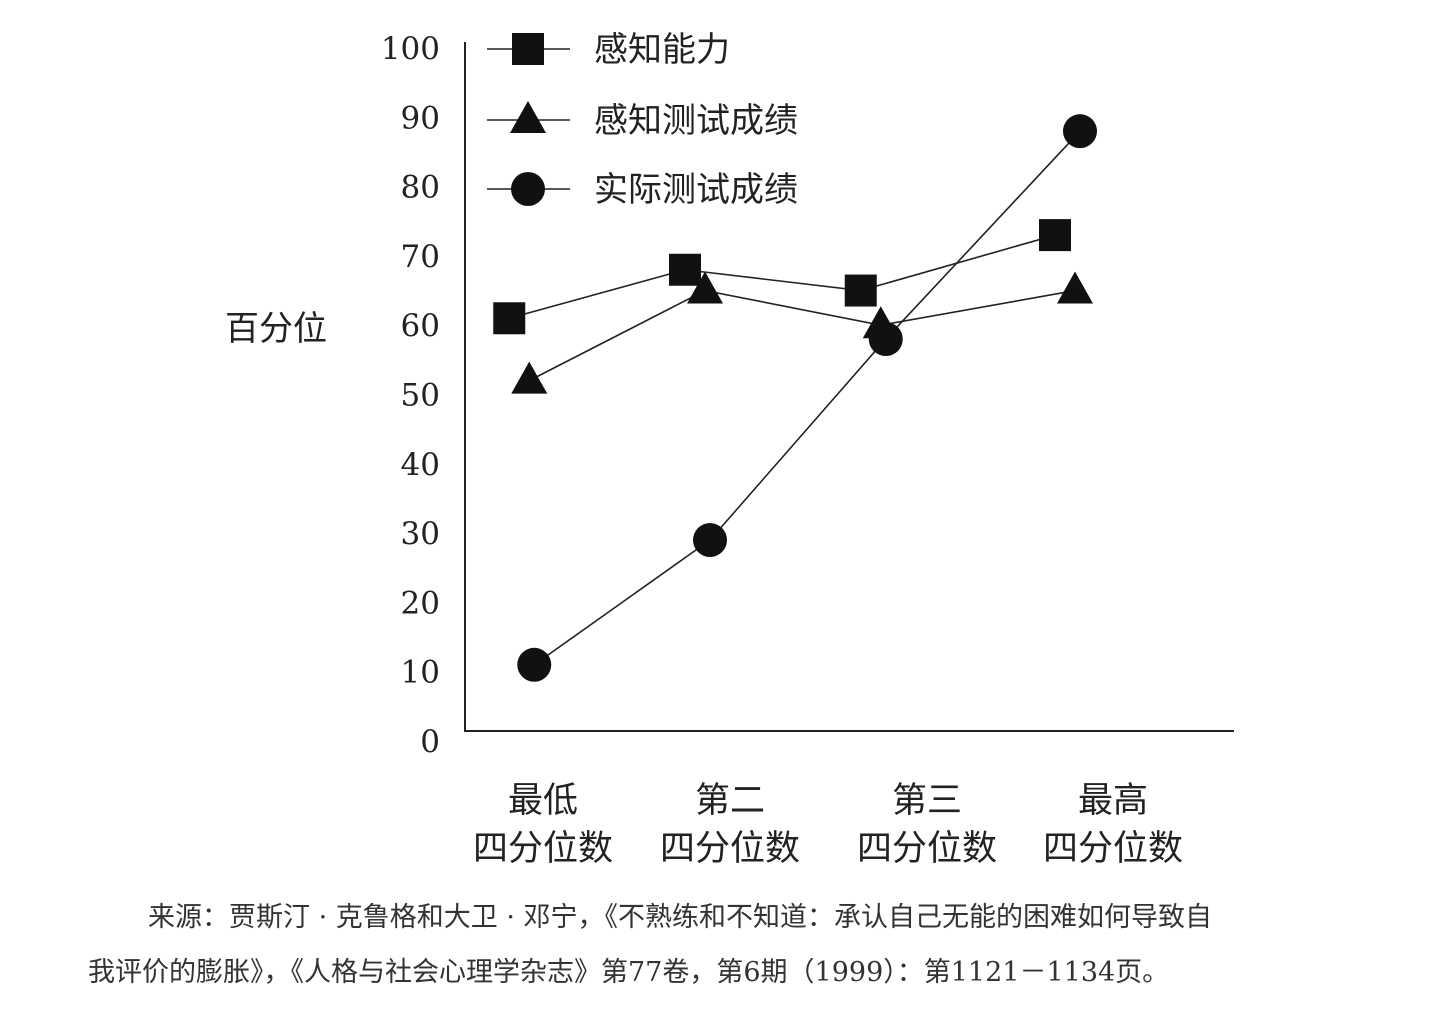 This screenshot has height=1028, width=1434. What do you see at coordinates (730, 801) in the screenshot?
I see `x-category-label: 第二` at bounding box center [730, 801].